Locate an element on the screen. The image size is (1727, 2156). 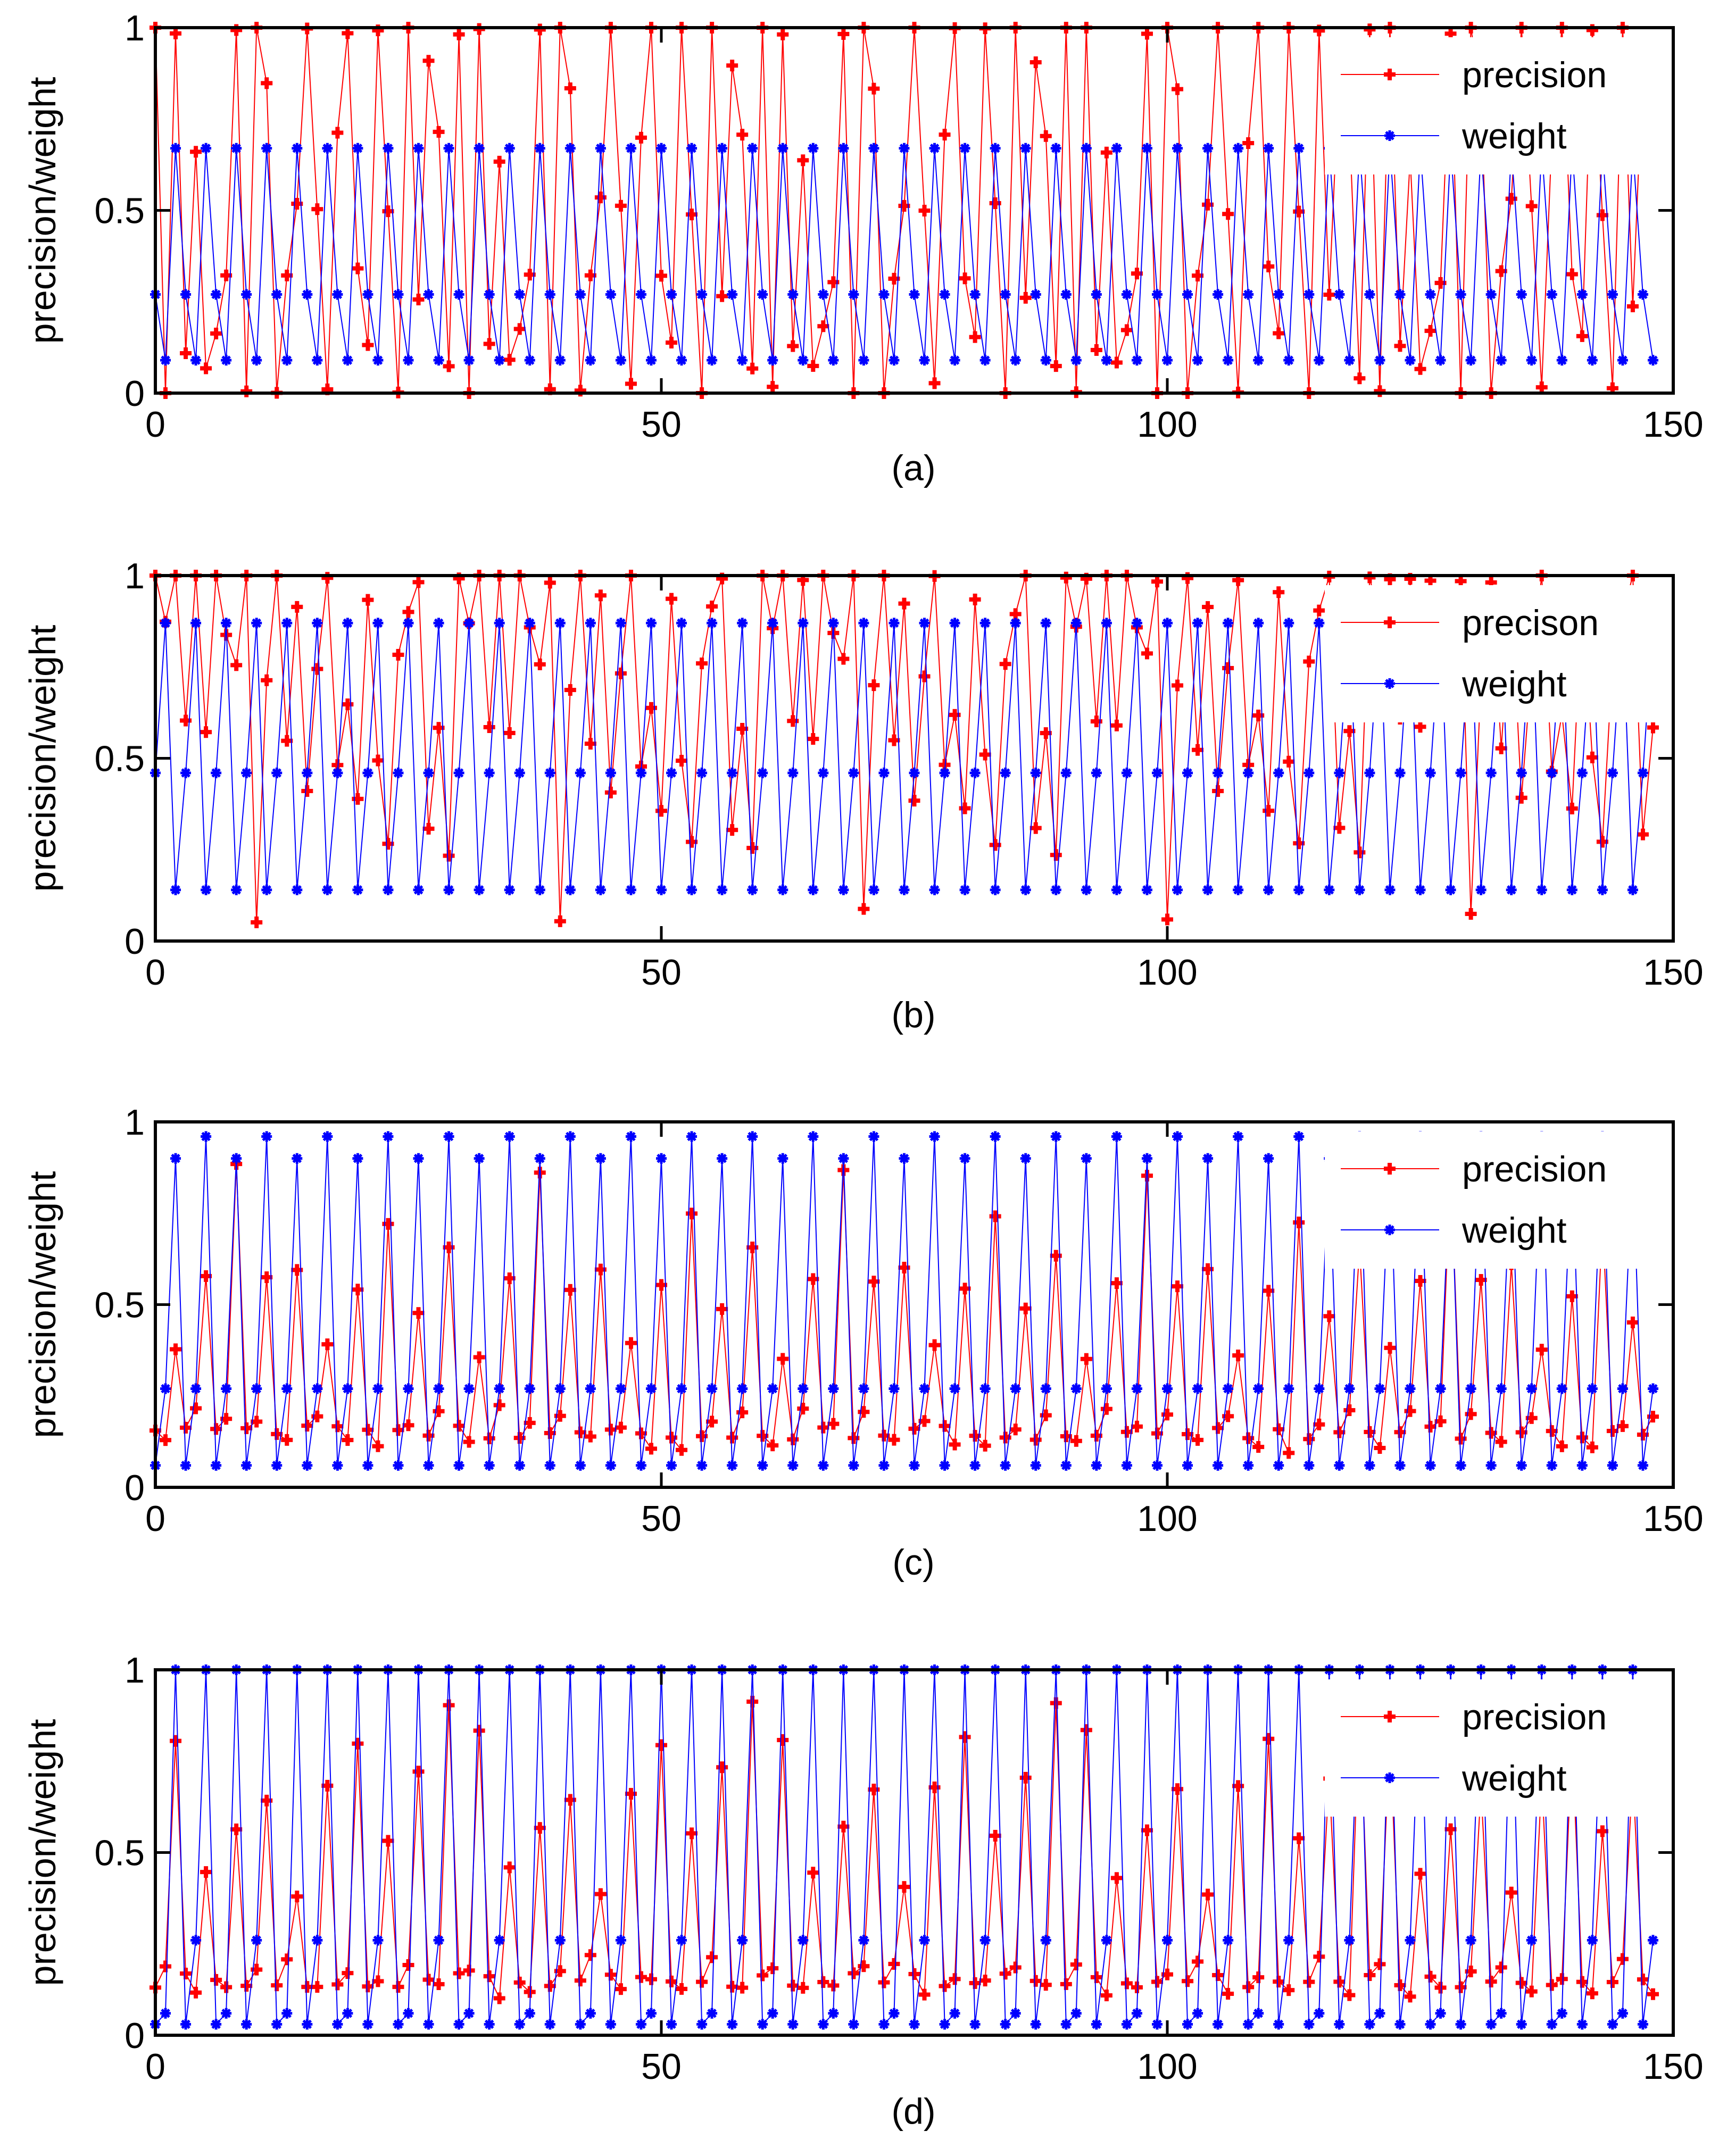
series-precision is located at coordinates (904, 1849).